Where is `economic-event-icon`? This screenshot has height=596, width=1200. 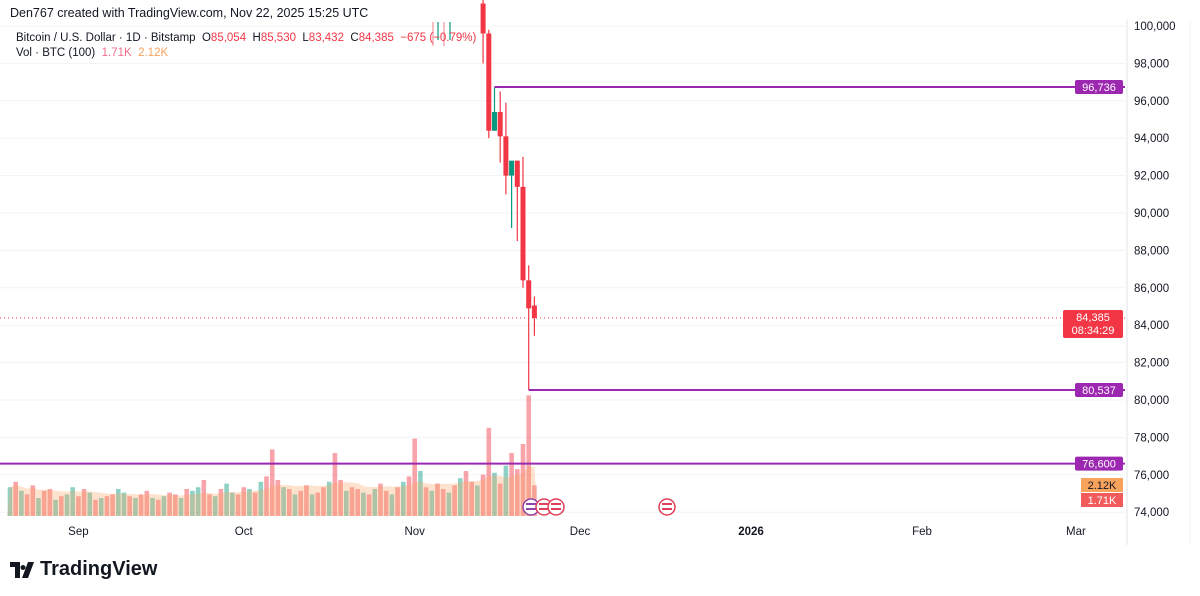 economic-event-icon is located at coordinates (667, 507).